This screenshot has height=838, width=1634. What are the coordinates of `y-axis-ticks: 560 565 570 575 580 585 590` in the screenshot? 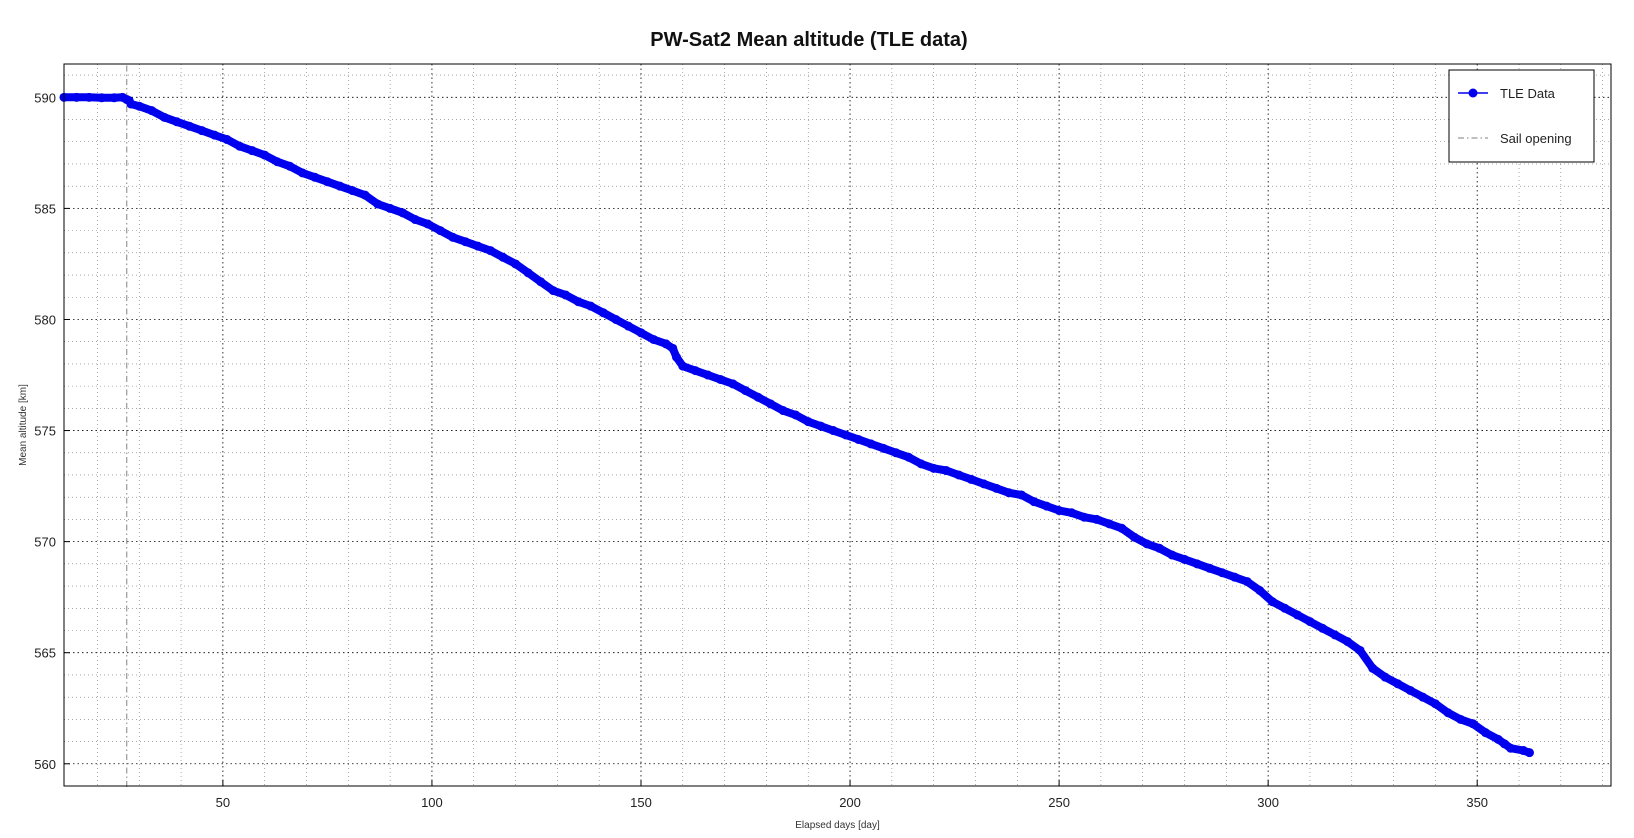 It's located at (52, 431).